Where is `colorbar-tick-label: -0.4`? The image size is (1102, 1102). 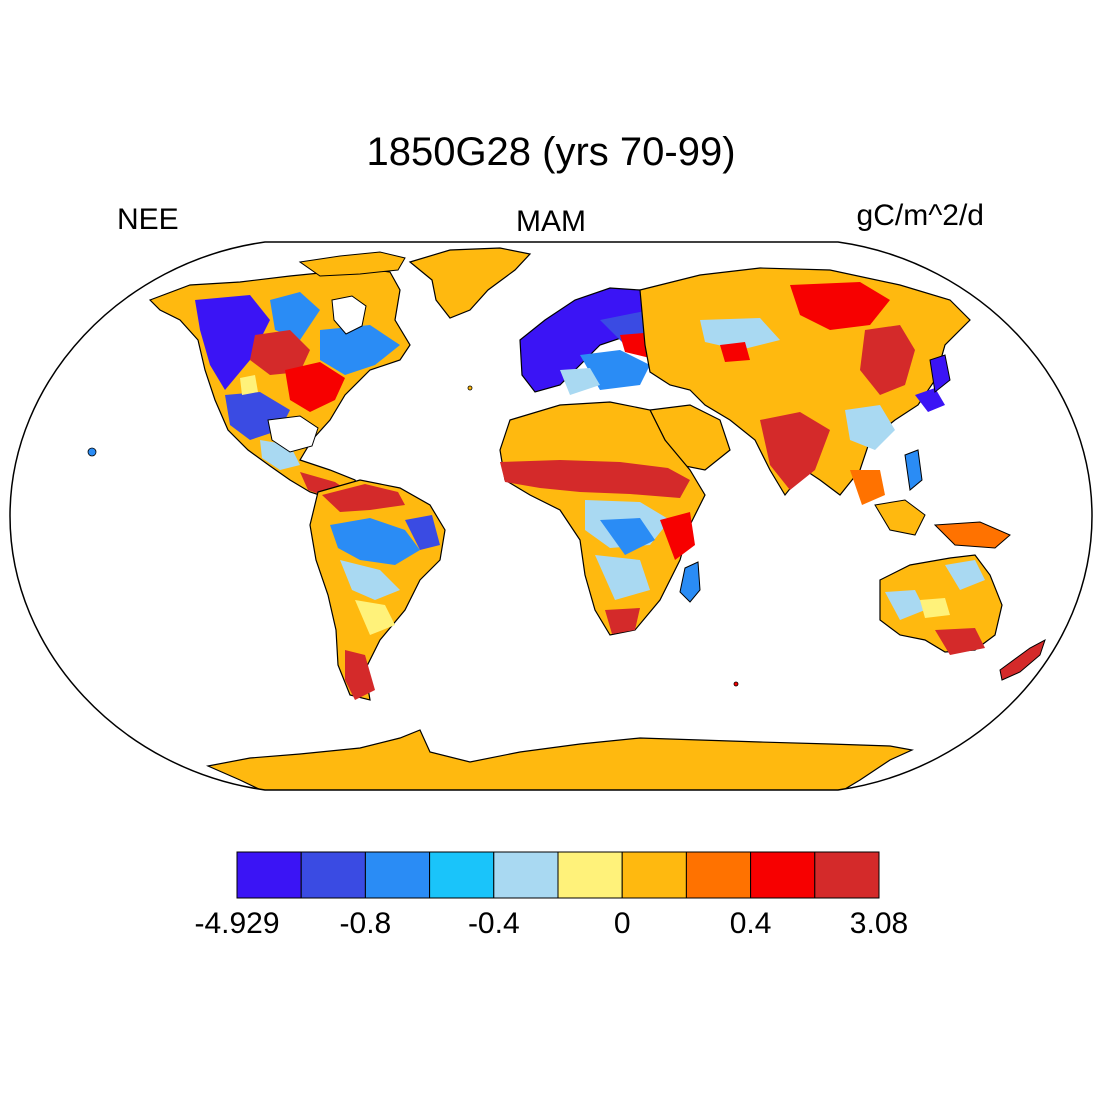
colorbar-tick-label: -0.4 is located at coordinates (493, 923).